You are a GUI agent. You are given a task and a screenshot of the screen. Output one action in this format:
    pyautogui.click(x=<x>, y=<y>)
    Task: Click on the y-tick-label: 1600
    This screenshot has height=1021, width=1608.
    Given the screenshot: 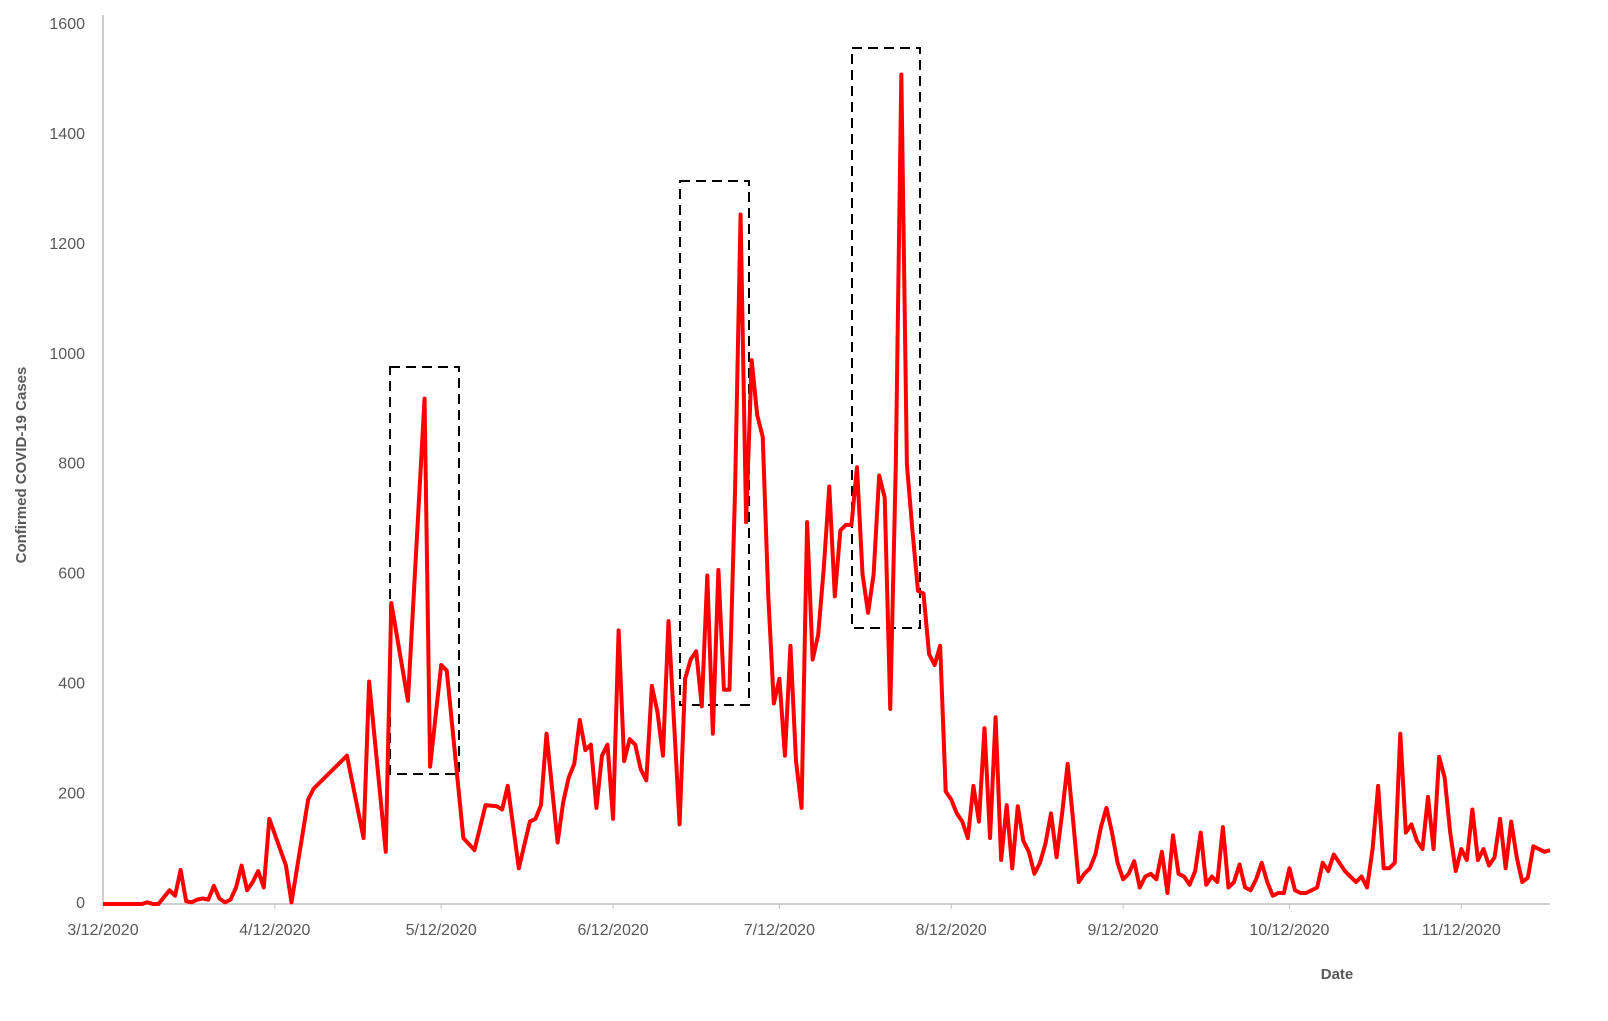 What is the action you would take?
    pyautogui.click(x=67, y=24)
    